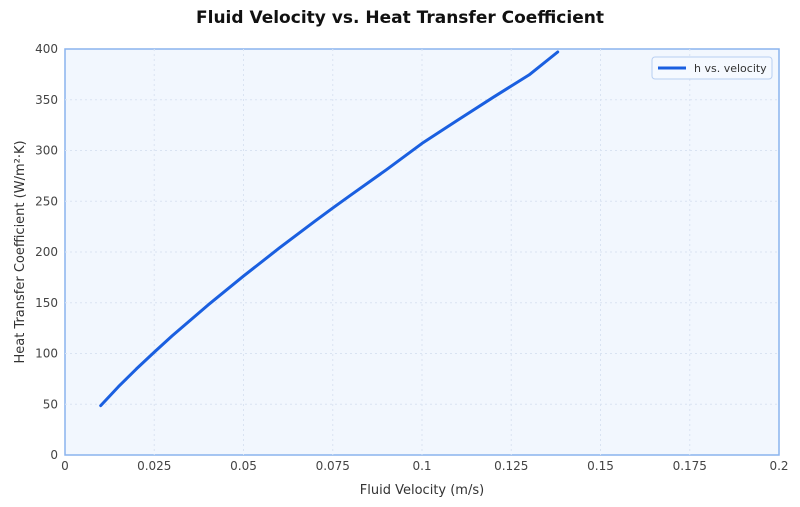 The height and width of the screenshot is (507, 800). I want to click on y-tick-label: 400, so click(46, 49).